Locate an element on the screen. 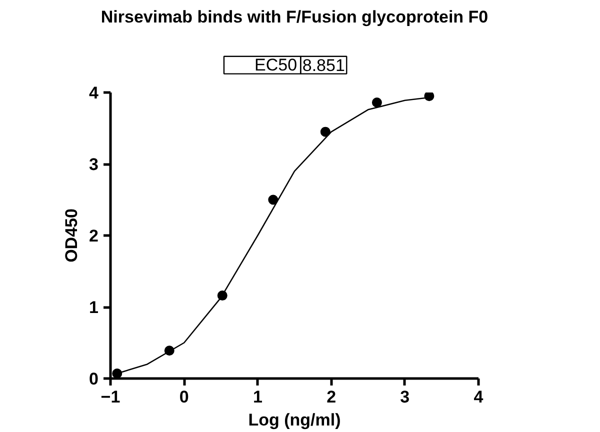  chart-title: Nirsevimab binds with F/Fusion glycoprotein F0 is located at coordinates (294, 17).